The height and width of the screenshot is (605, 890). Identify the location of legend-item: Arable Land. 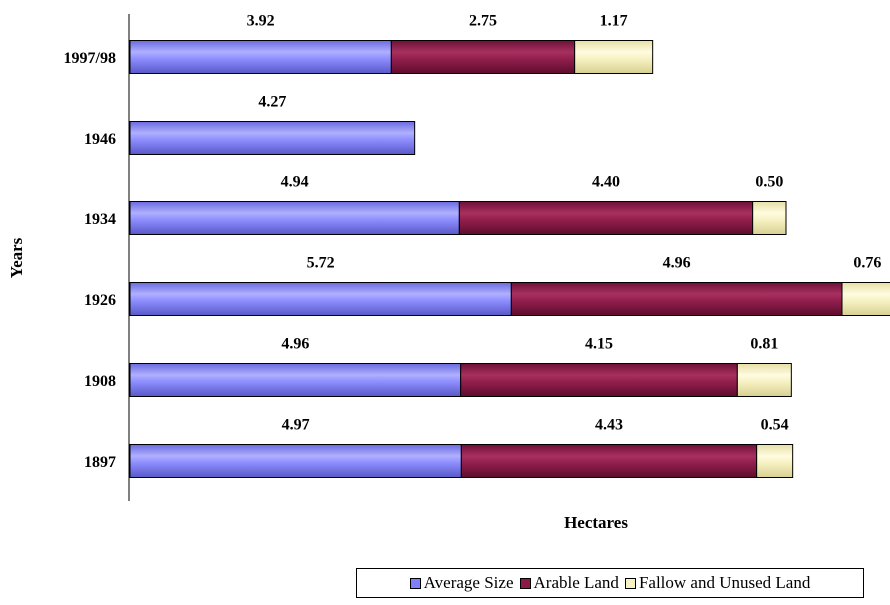
(569, 583).